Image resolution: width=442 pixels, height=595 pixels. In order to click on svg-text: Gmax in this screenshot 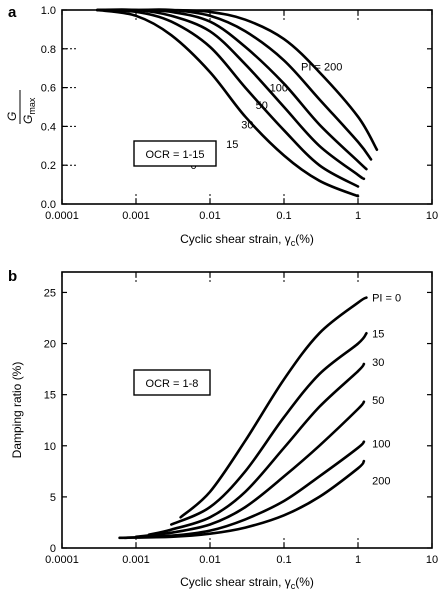, I will do `click(29, 110)`.